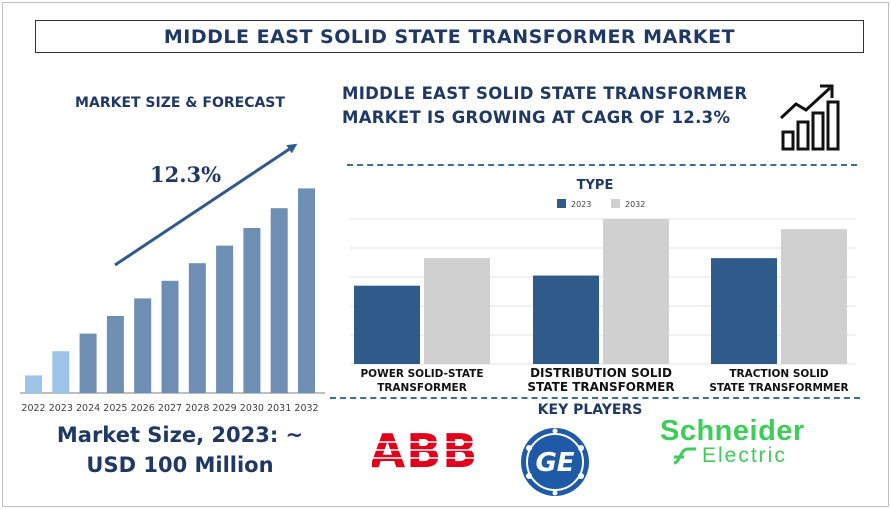 Image resolution: width=891 pixels, height=509 pixels. I want to click on forecast-bar-2023, so click(61, 372).